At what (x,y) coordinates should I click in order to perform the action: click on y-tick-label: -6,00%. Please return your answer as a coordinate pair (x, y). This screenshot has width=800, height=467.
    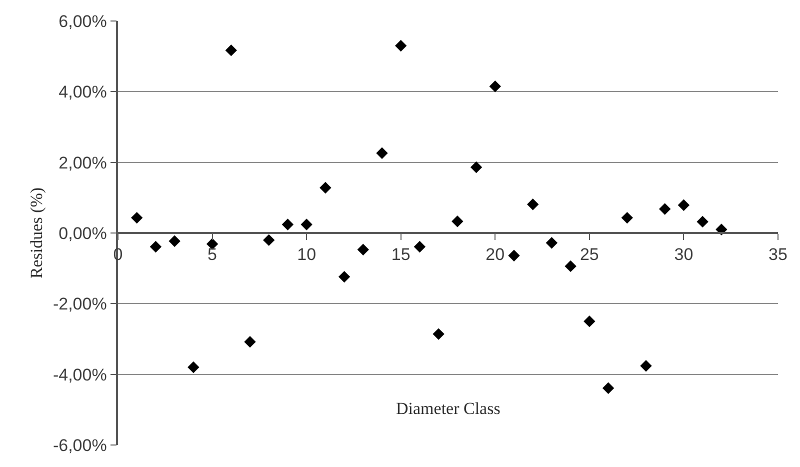
    Looking at the image, I should click on (79, 445).